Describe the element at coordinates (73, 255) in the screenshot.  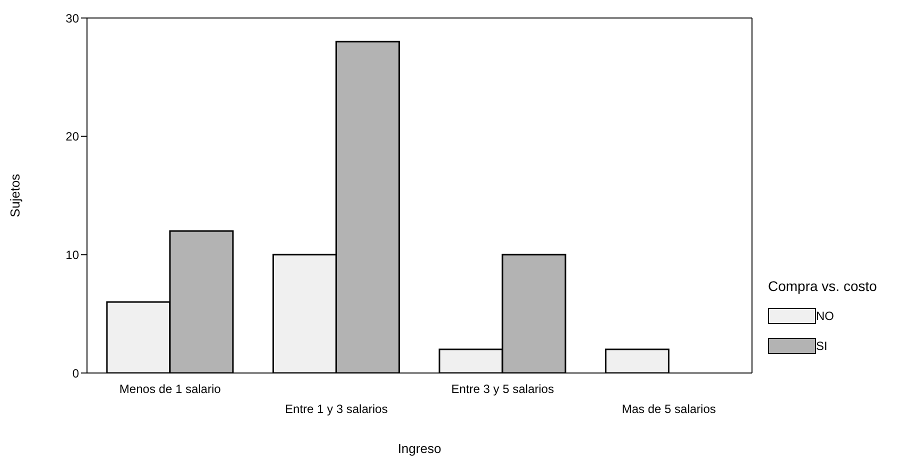
I see `y-tick-label: 10` at that location.